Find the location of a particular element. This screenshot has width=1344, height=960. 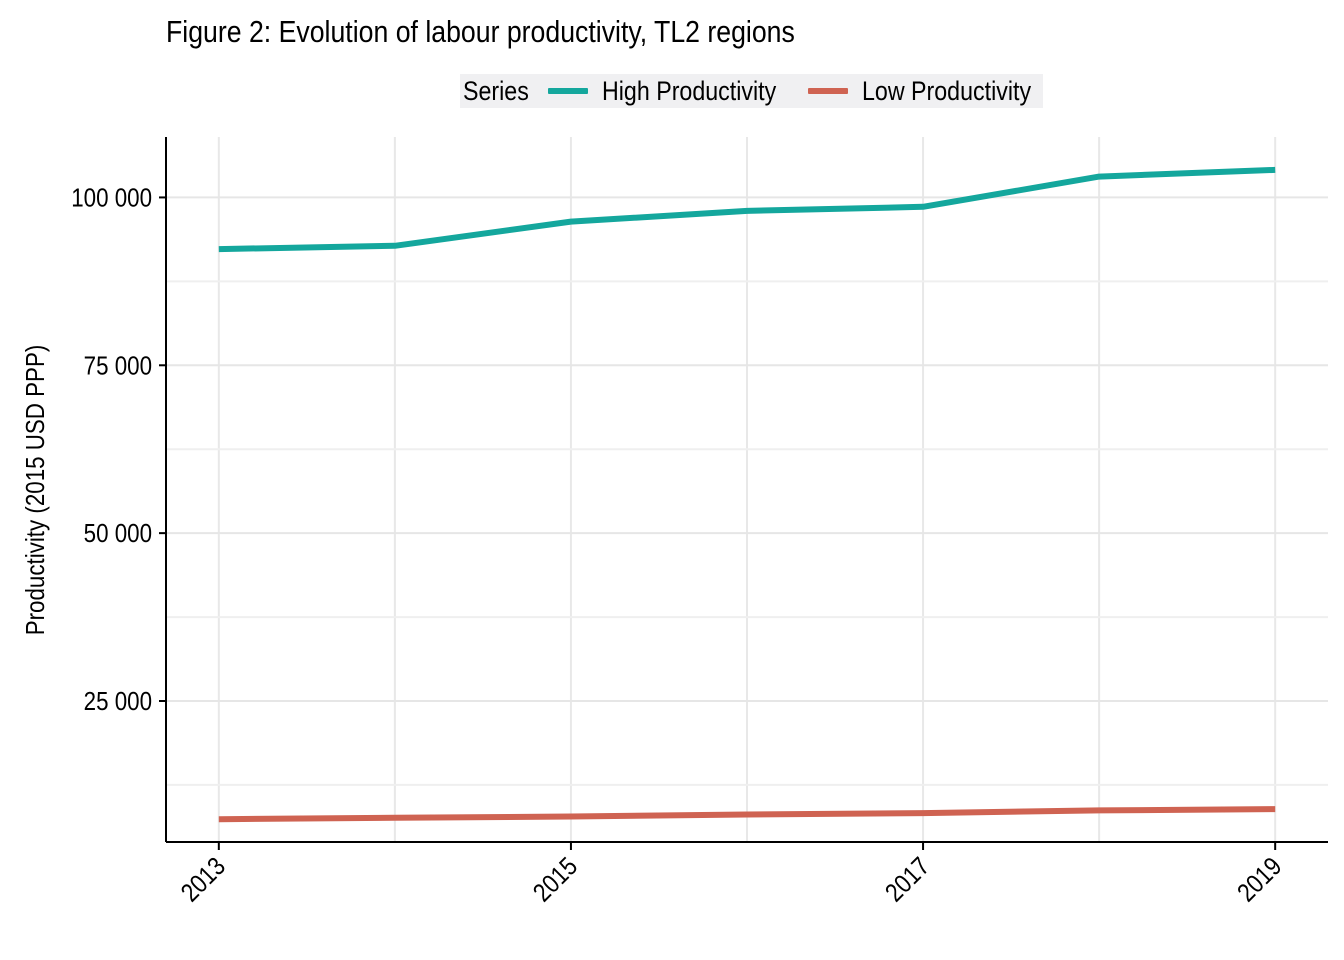

y-tick-label: 75 000 is located at coordinates (118, 366).